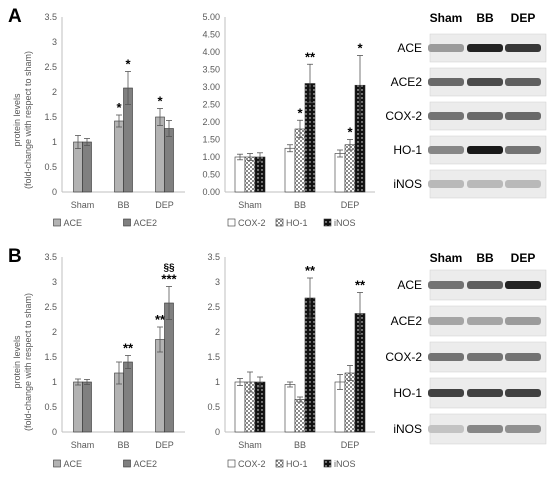  I want to click on y-tick-label: 0.00, so click(211, 192).